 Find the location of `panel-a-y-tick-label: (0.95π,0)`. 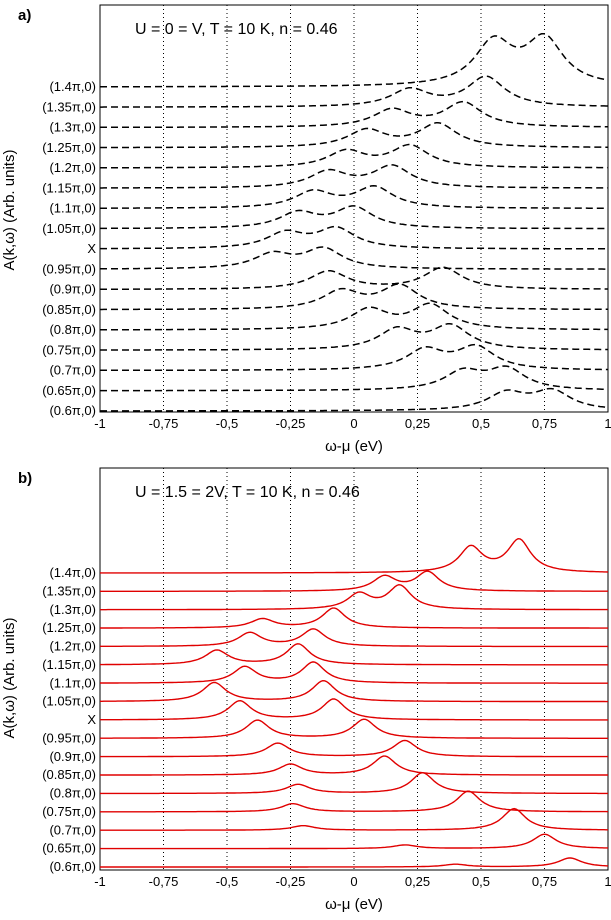

panel-a-y-tick-label: (0.95π,0) is located at coordinates (69, 268).